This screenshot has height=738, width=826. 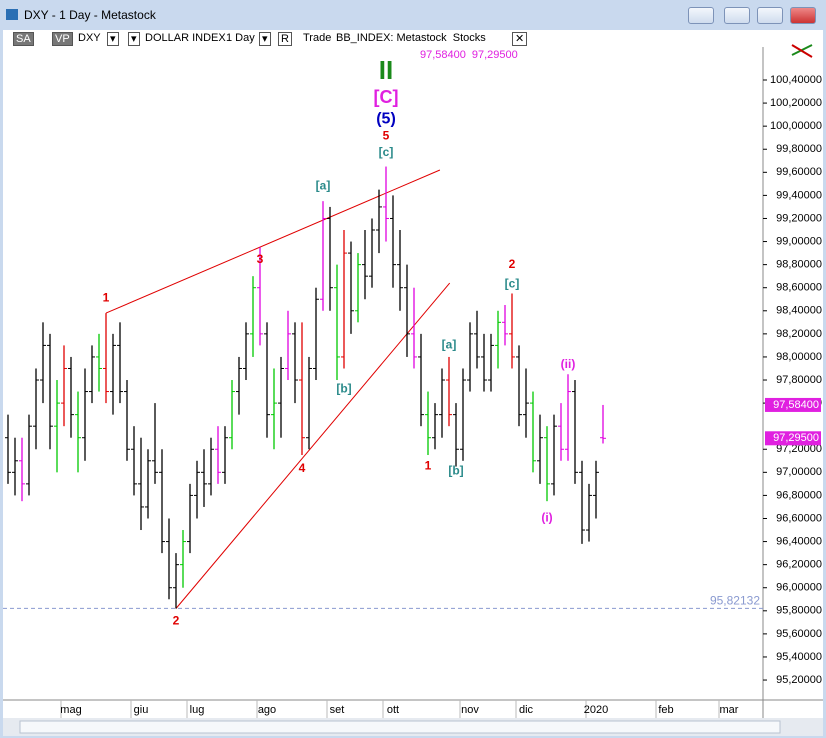 I want to click on sa-button: SA, so click(x=23, y=39).